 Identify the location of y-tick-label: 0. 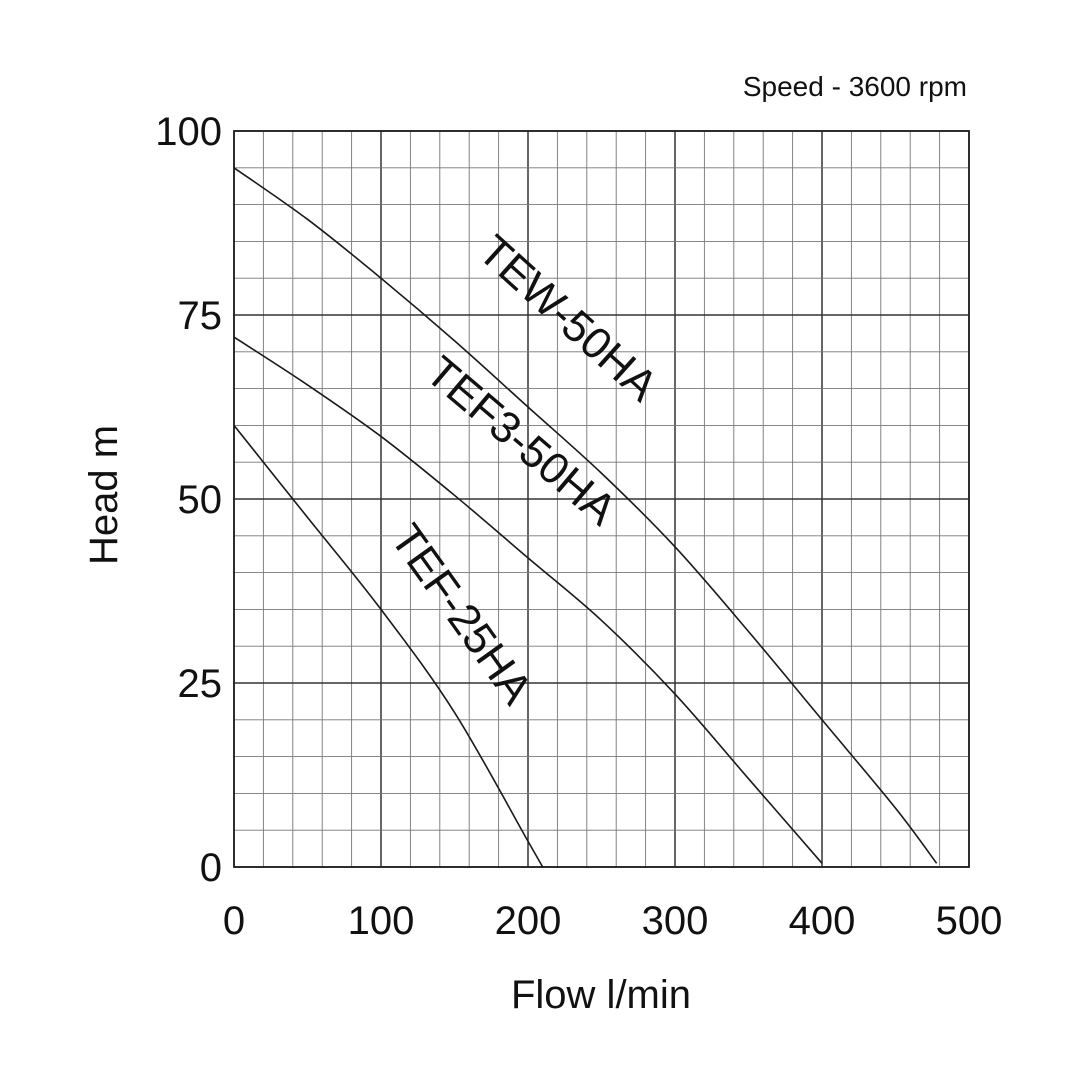
(211, 868).